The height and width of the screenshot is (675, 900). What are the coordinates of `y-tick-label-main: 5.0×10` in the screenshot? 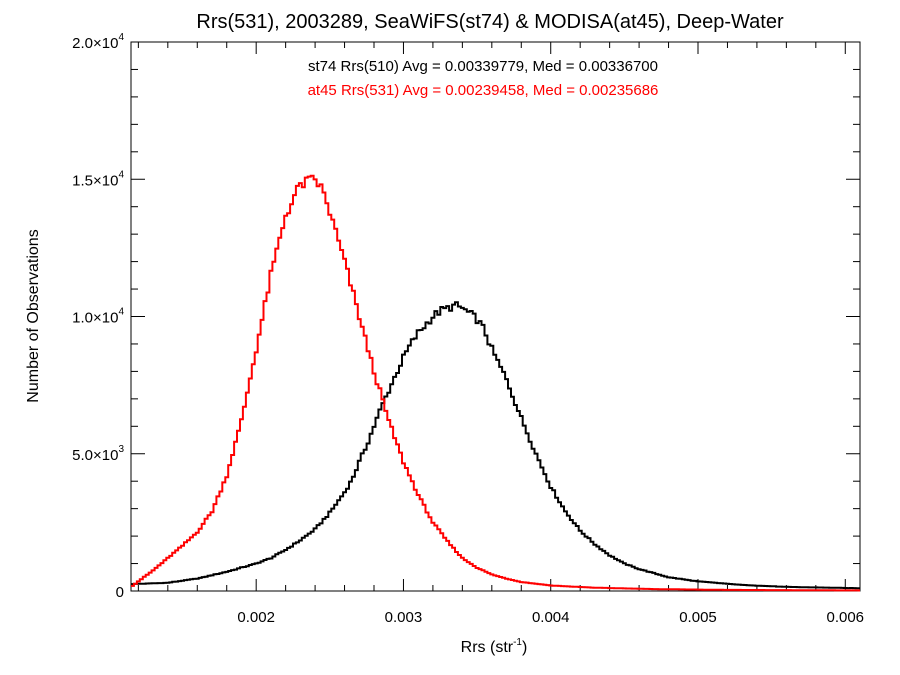 It's located at (95, 455).